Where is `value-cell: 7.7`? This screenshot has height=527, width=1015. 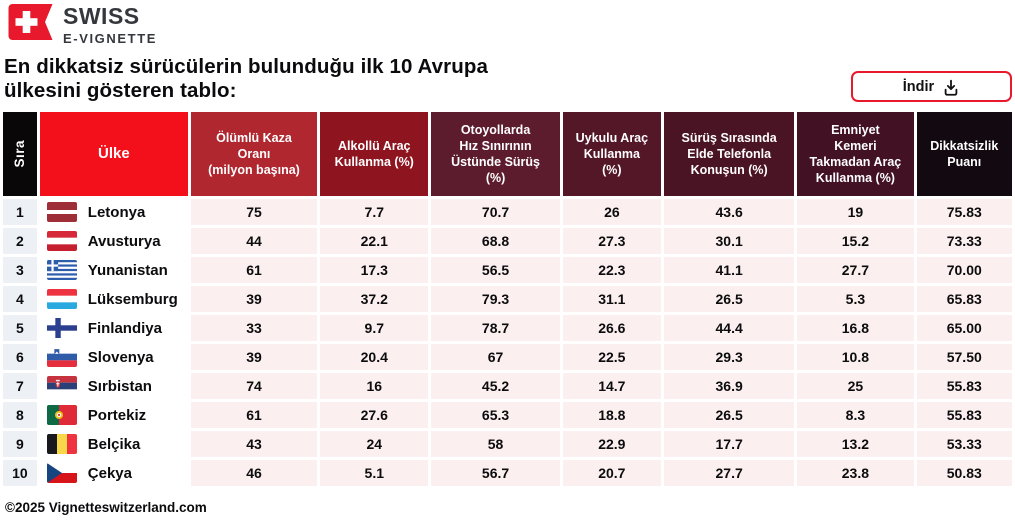
value-cell: 7.7 is located at coordinates (374, 212).